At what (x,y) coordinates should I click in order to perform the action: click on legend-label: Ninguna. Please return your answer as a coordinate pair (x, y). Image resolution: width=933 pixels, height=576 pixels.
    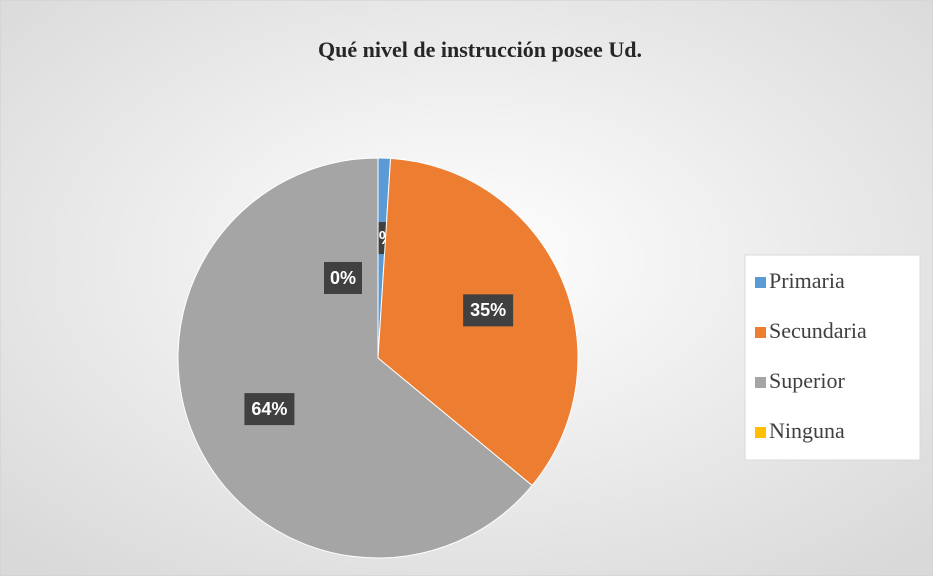
    Looking at the image, I should click on (807, 430).